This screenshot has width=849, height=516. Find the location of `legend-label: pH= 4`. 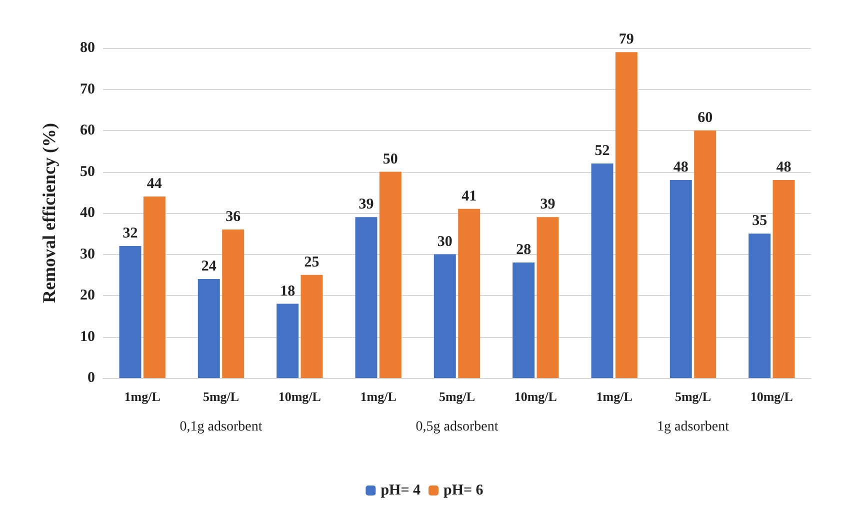

legend-label: pH= 4 is located at coordinates (400, 490).